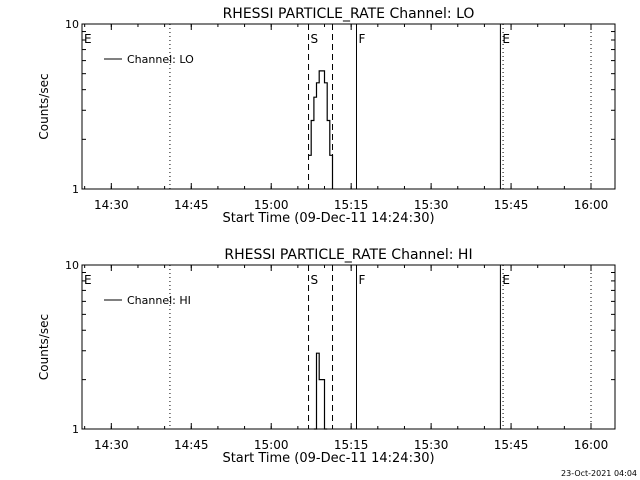 The height and width of the screenshot is (480, 640). What do you see at coordinates (159, 300) in the screenshot?
I see `legend-label: Channel: HI` at bounding box center [159, 300].